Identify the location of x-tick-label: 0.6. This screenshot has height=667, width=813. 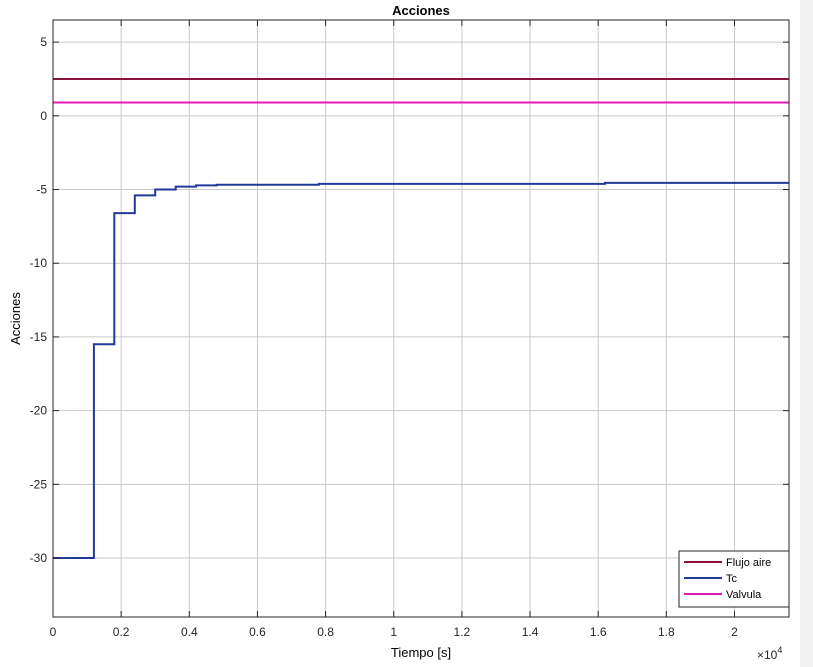
(257, 632).